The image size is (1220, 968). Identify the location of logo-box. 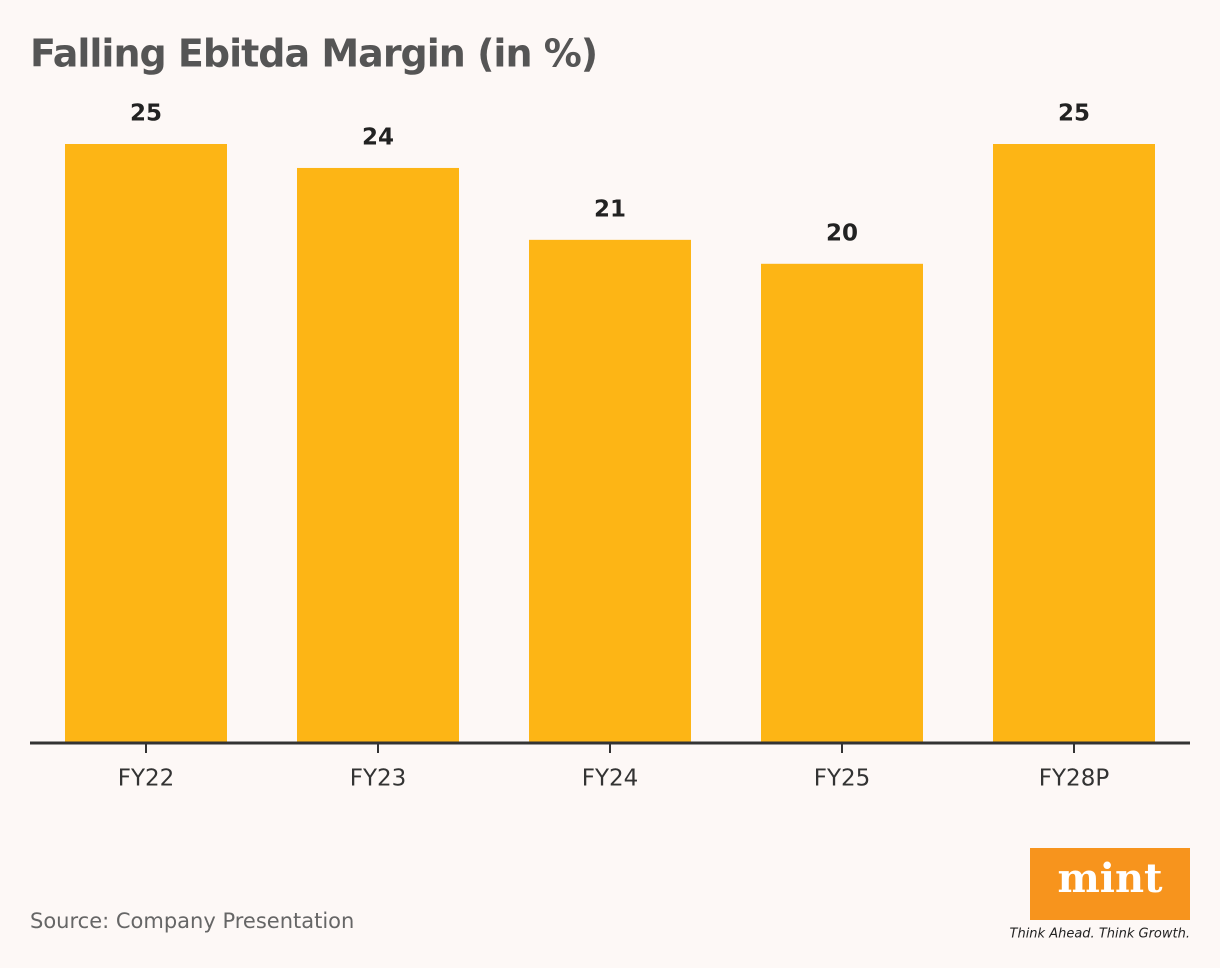
(1110, 884).